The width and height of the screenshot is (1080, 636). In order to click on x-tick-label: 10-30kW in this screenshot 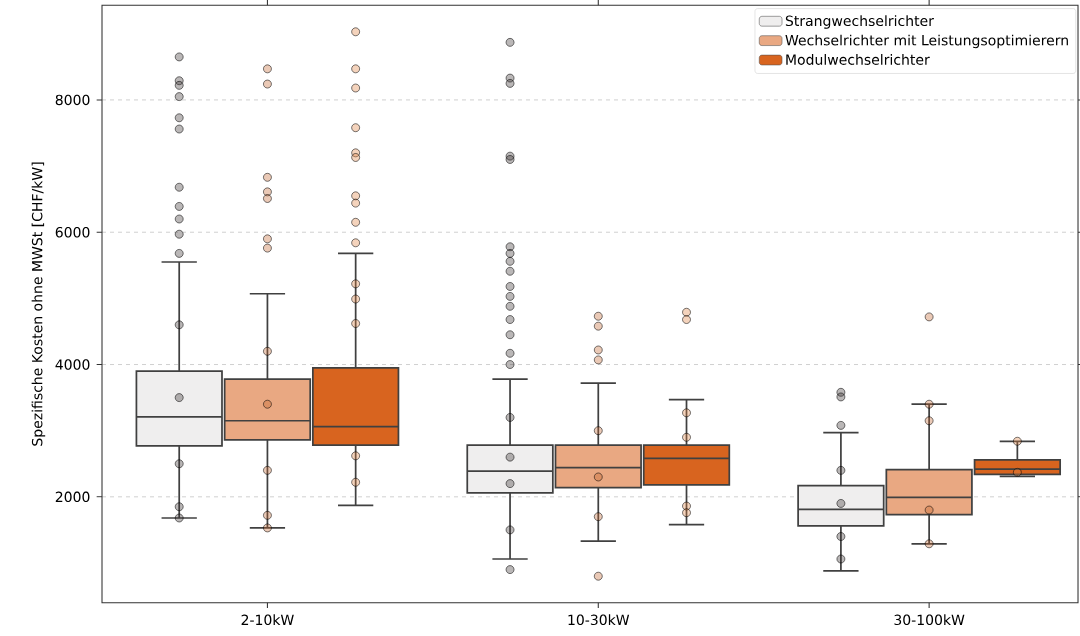, I will do `click(599, 620)`.